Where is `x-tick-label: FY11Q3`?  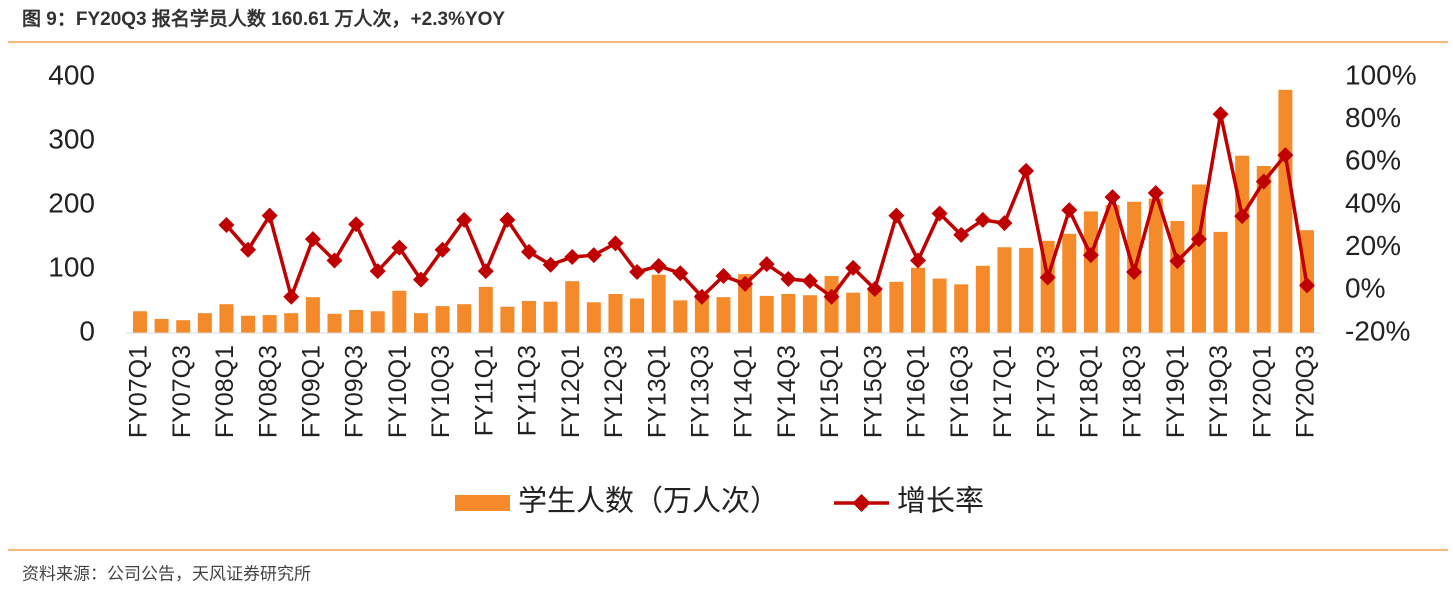
x-tick-label: FY11Q3 is located at coordinates (528, 390).